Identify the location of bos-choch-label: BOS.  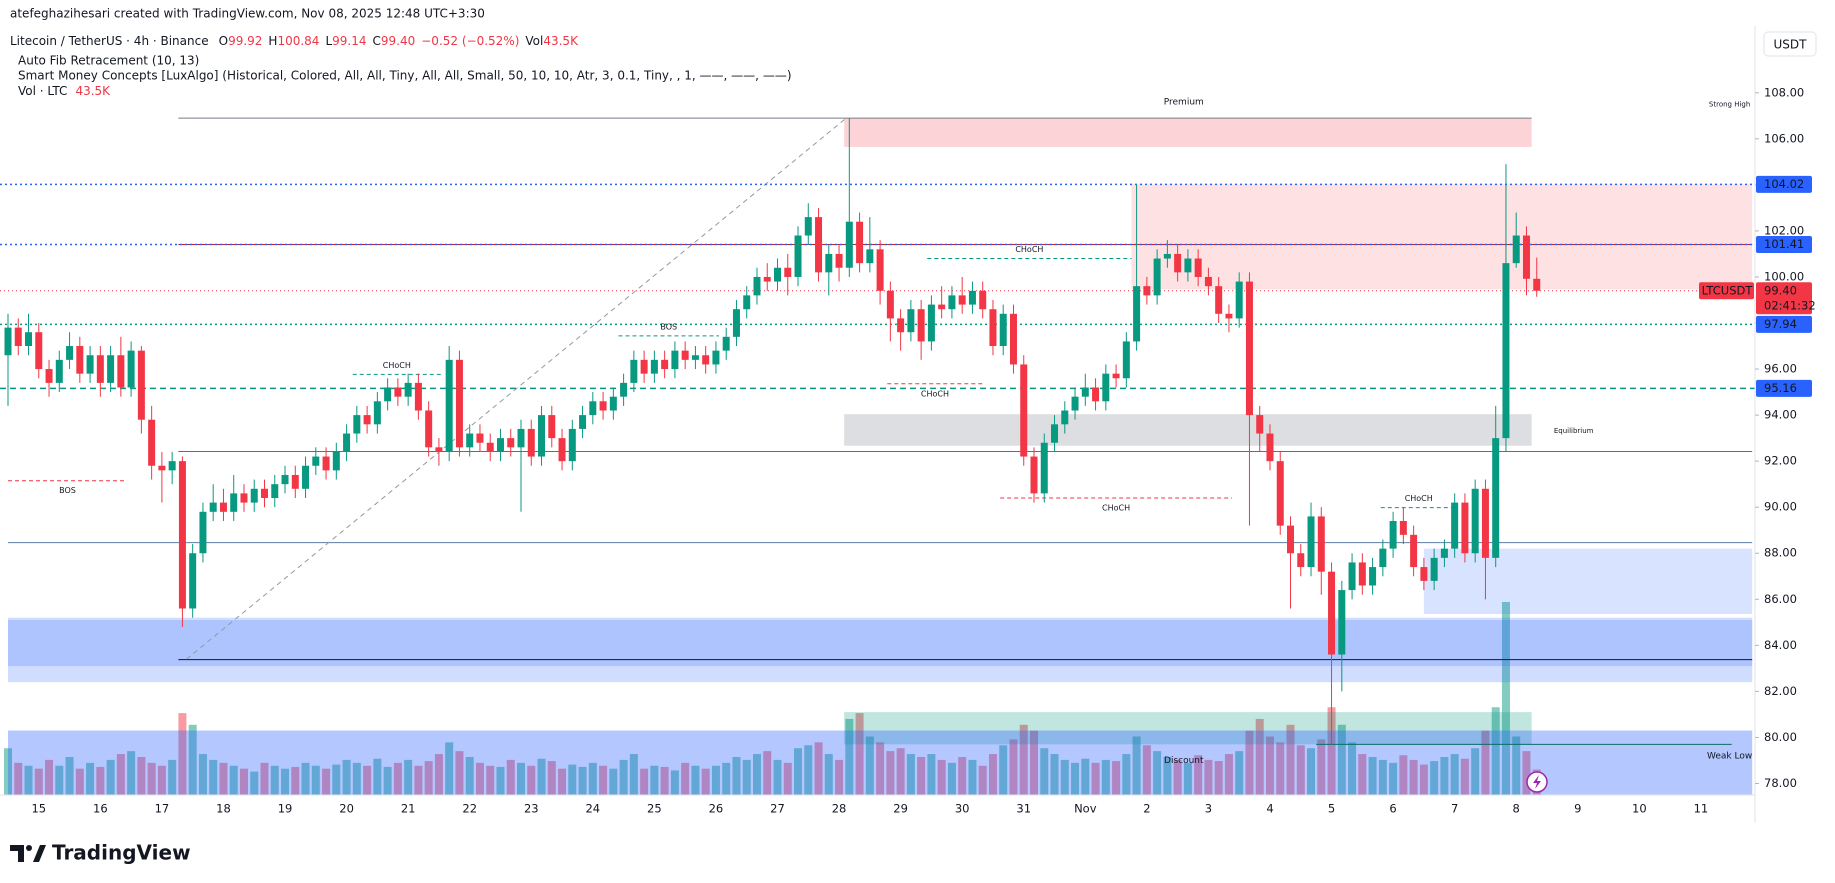
(67, 490).